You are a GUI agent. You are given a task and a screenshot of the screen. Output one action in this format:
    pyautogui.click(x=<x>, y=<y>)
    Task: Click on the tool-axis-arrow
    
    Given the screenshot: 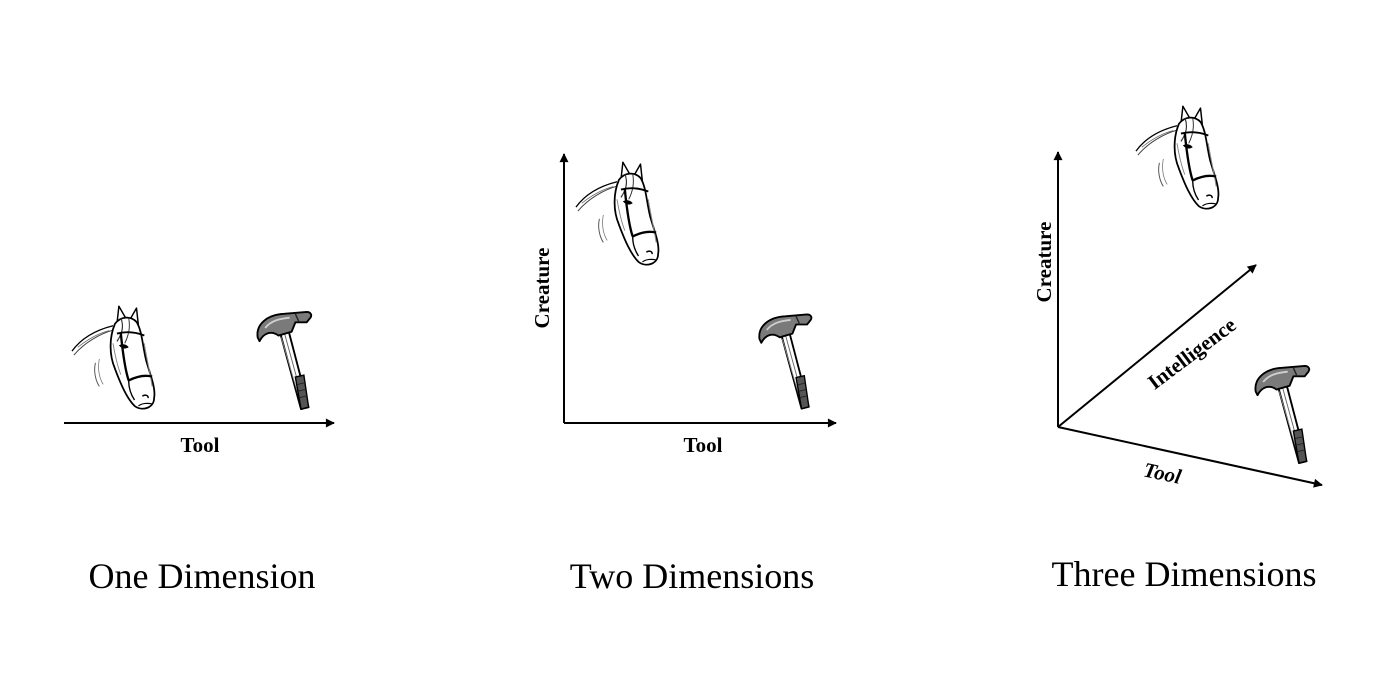 What is the action you would take?
    pyautogui.click(x=1190, y=457)
    